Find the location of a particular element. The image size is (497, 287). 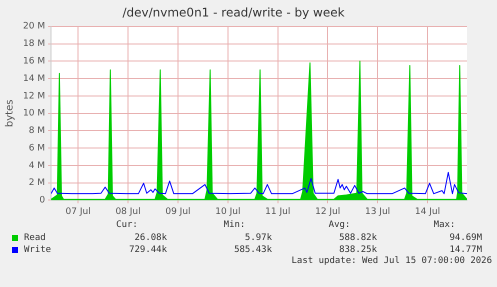

y-tick-label: 0 is located at coordinates (42, 201).